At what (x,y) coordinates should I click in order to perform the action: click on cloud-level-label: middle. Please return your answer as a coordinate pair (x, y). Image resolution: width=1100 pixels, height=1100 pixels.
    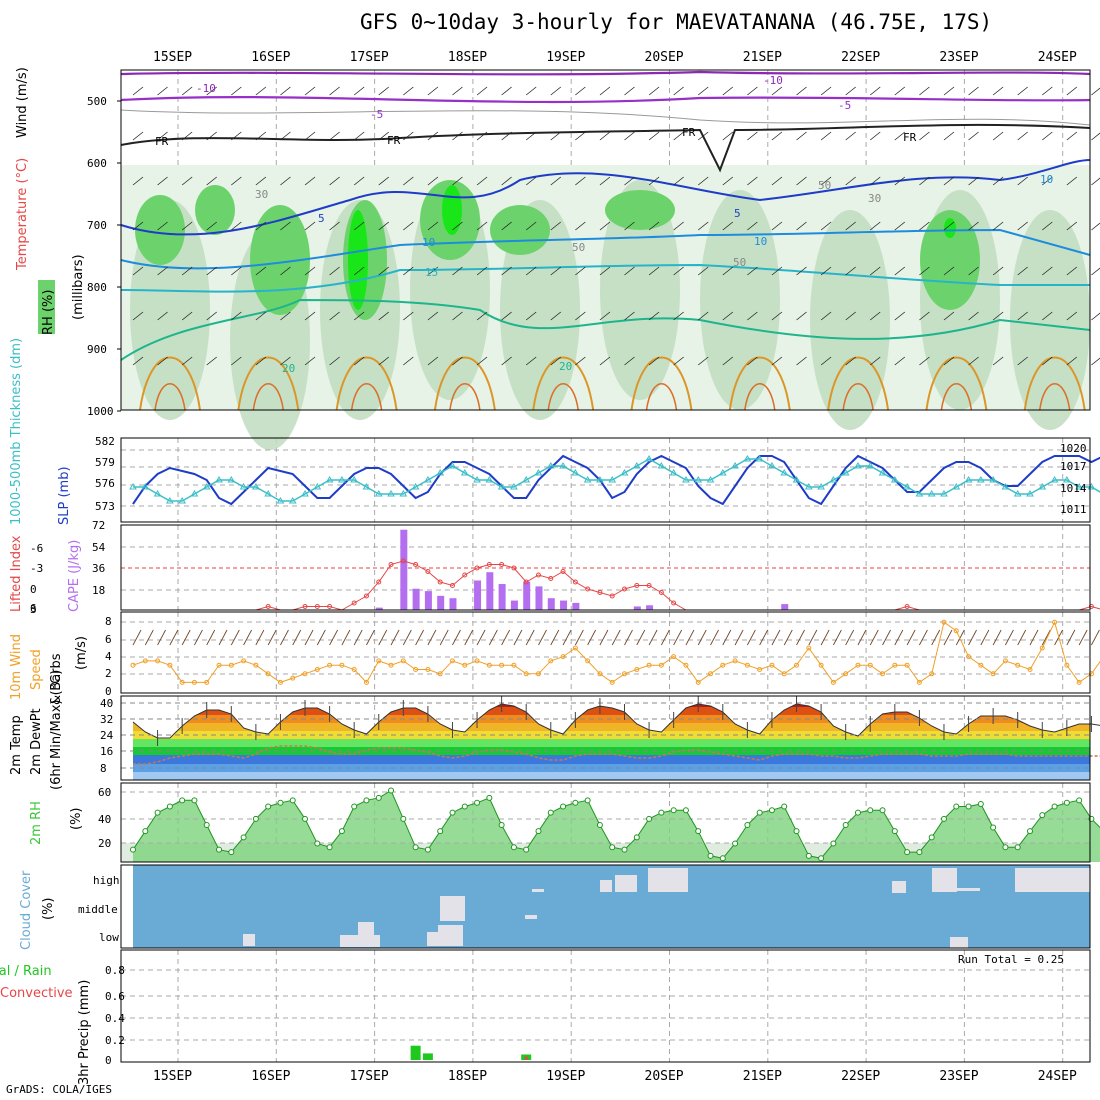
    Looking at the image, I should click on (98, 909).